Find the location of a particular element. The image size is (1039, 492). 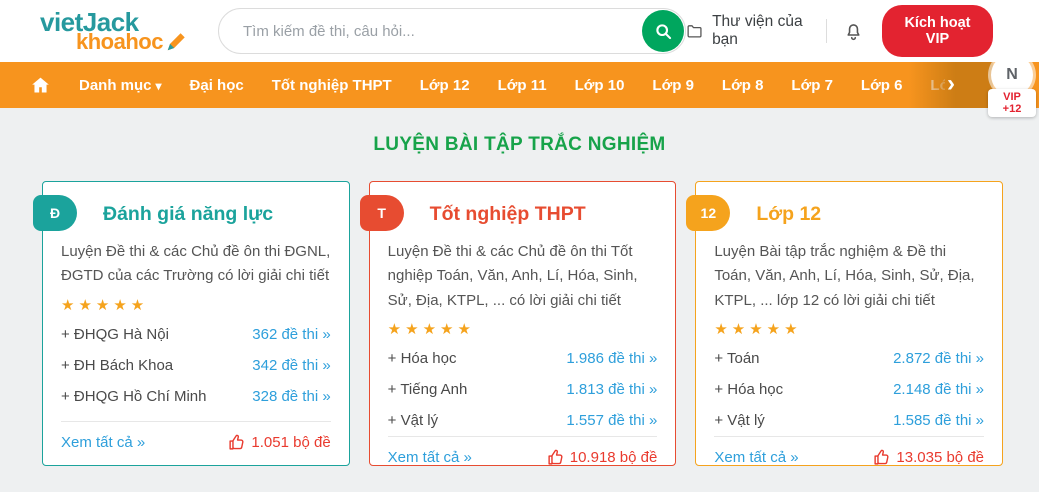

card-title: Tốt nghiệp THPT is located at coordinates (507, 214).